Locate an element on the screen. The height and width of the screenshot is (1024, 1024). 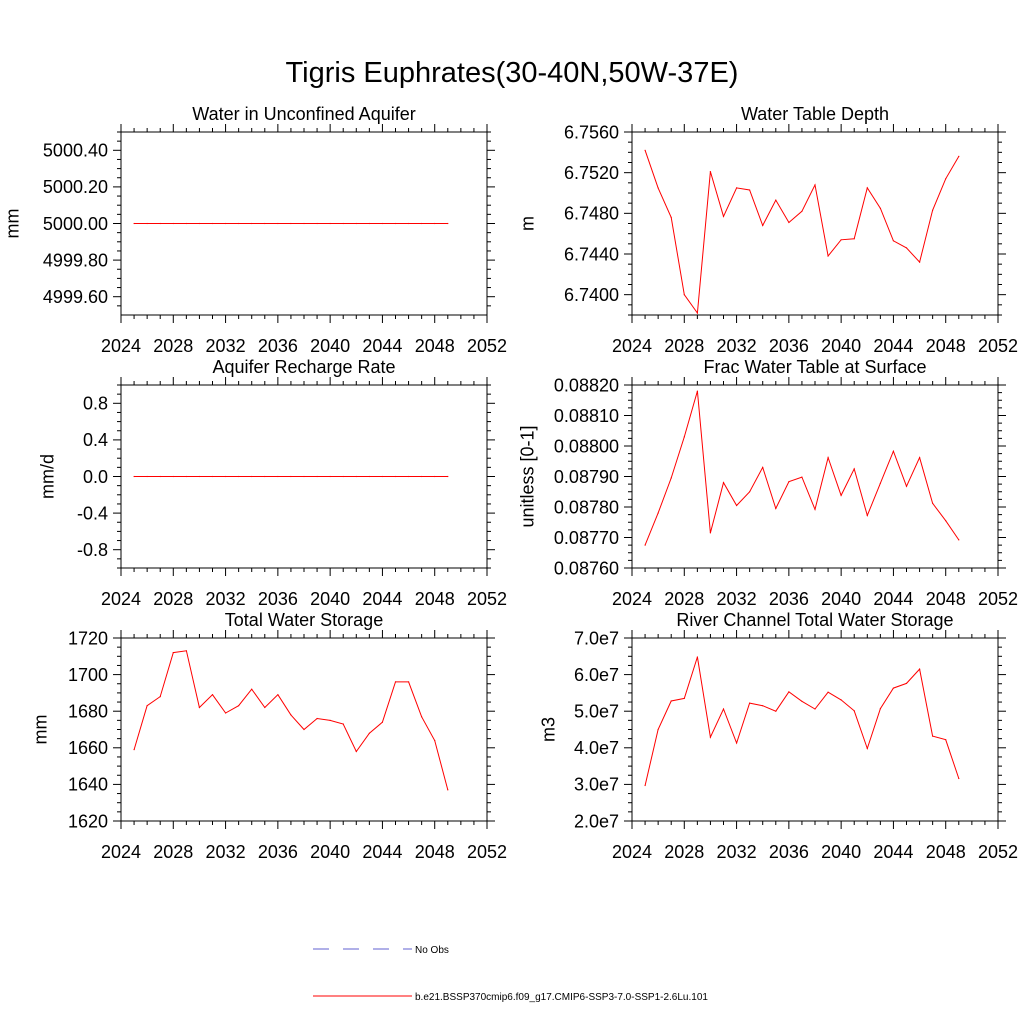
y-tick-label: 4999.80 is located at coordinates (75, 260).